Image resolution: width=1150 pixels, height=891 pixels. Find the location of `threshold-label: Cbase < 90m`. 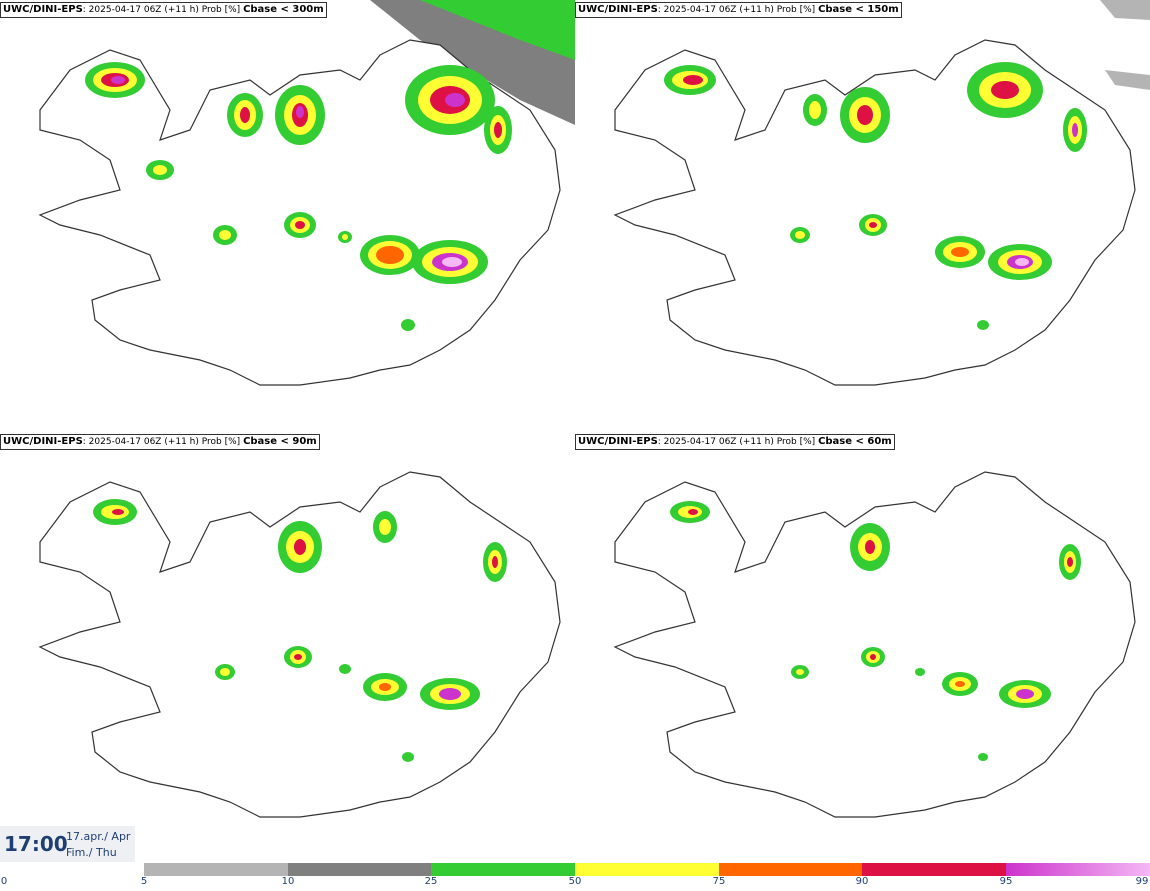

threshold-label: Cbase < 90m is located at coordinates (280, 441).